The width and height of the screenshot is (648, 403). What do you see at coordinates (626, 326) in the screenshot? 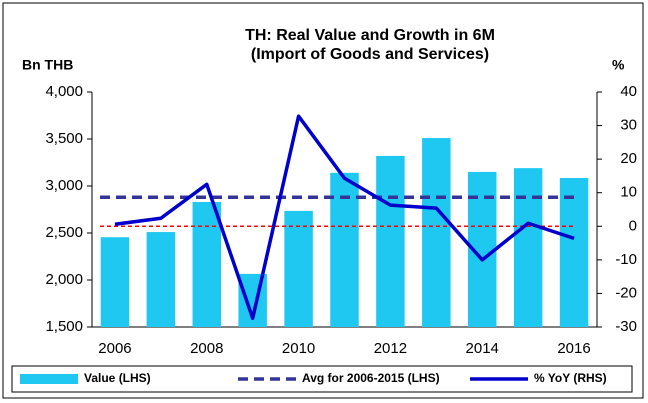
I see `y2-tick-label: -30` at bounding box center [626, 326].